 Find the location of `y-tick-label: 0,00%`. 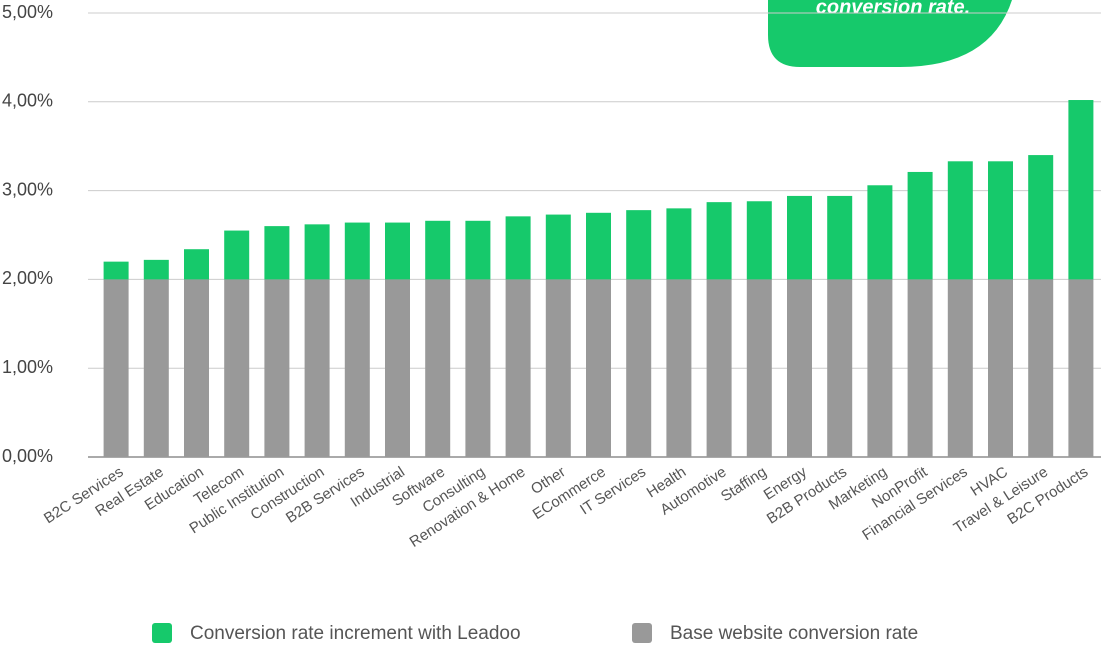

y-tick-label: 0,00% is located at coordinates (27, 456).